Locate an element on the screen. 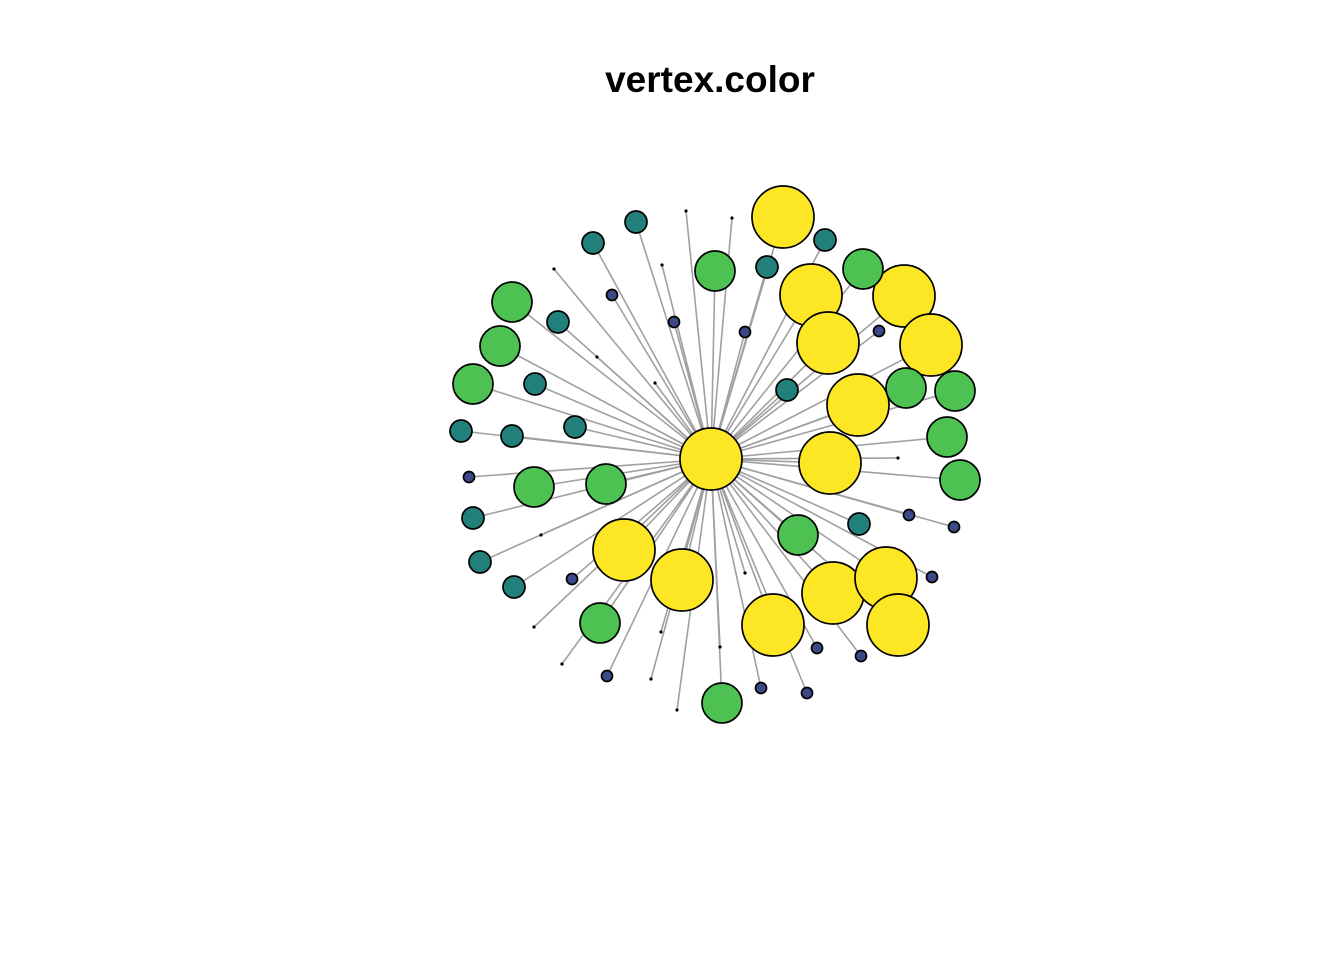 The height and width of the screenshot is (960, 1344). hub-node is located at coordinates (711, 459).